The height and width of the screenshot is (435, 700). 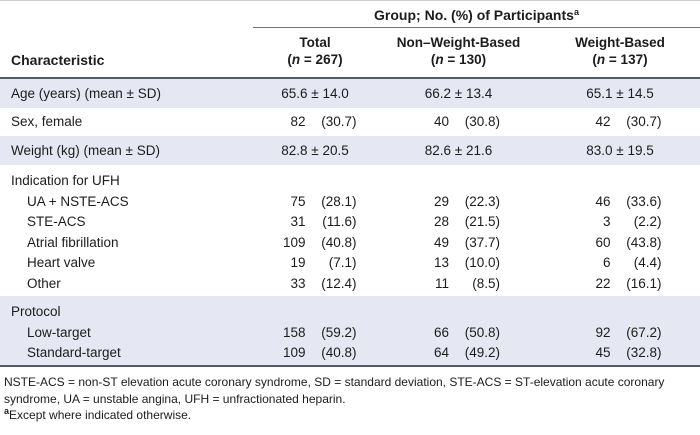 I want to click on cell: 82.6 ± 21.6, so click(x=458, y=150).